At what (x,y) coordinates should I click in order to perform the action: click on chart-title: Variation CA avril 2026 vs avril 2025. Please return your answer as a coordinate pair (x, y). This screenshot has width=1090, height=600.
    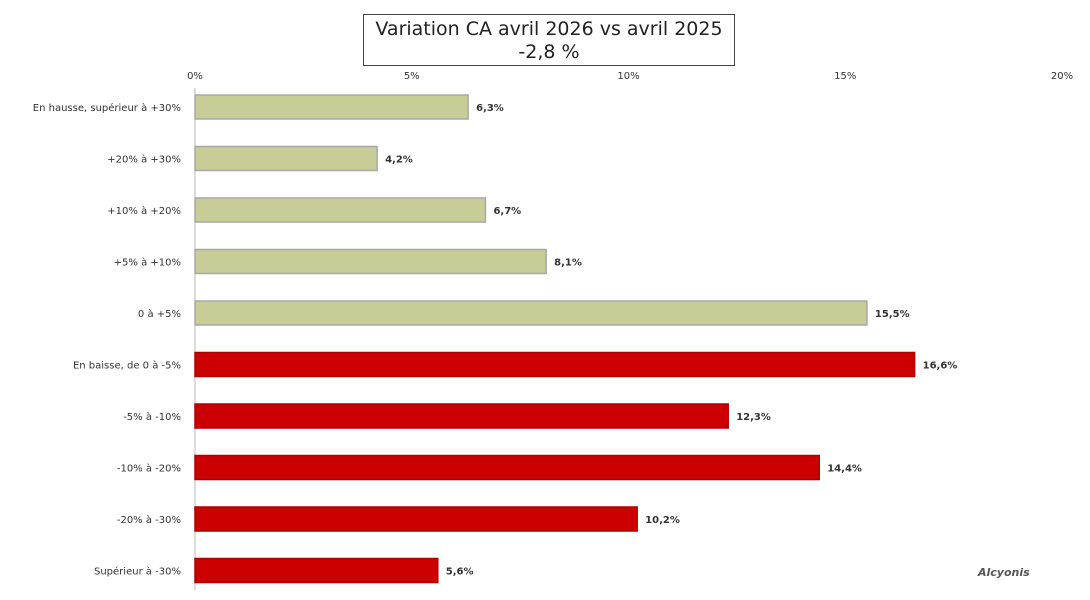
    Looking at the image, I should click on (549, 29).